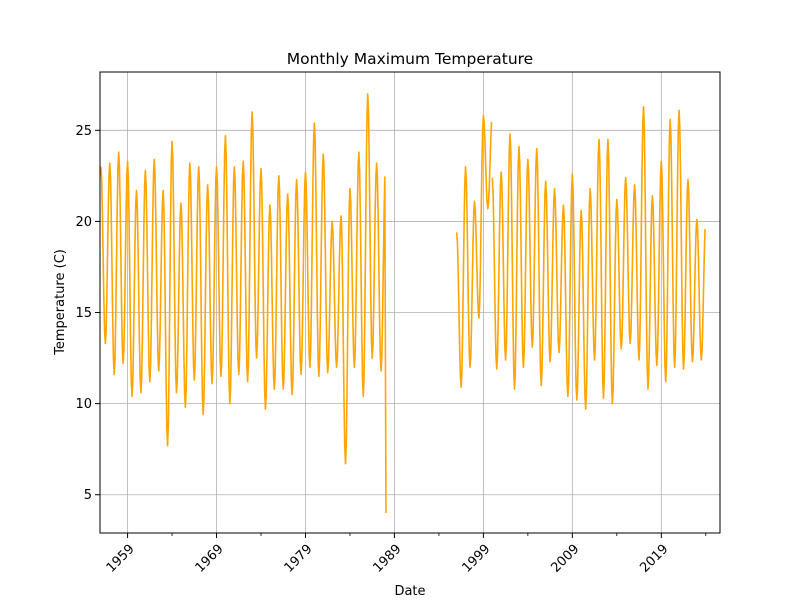  What do you see at coordinates (88, 495) in the screenshot?
I see `y-tick-label: 5` at bounding box center [88, 495].